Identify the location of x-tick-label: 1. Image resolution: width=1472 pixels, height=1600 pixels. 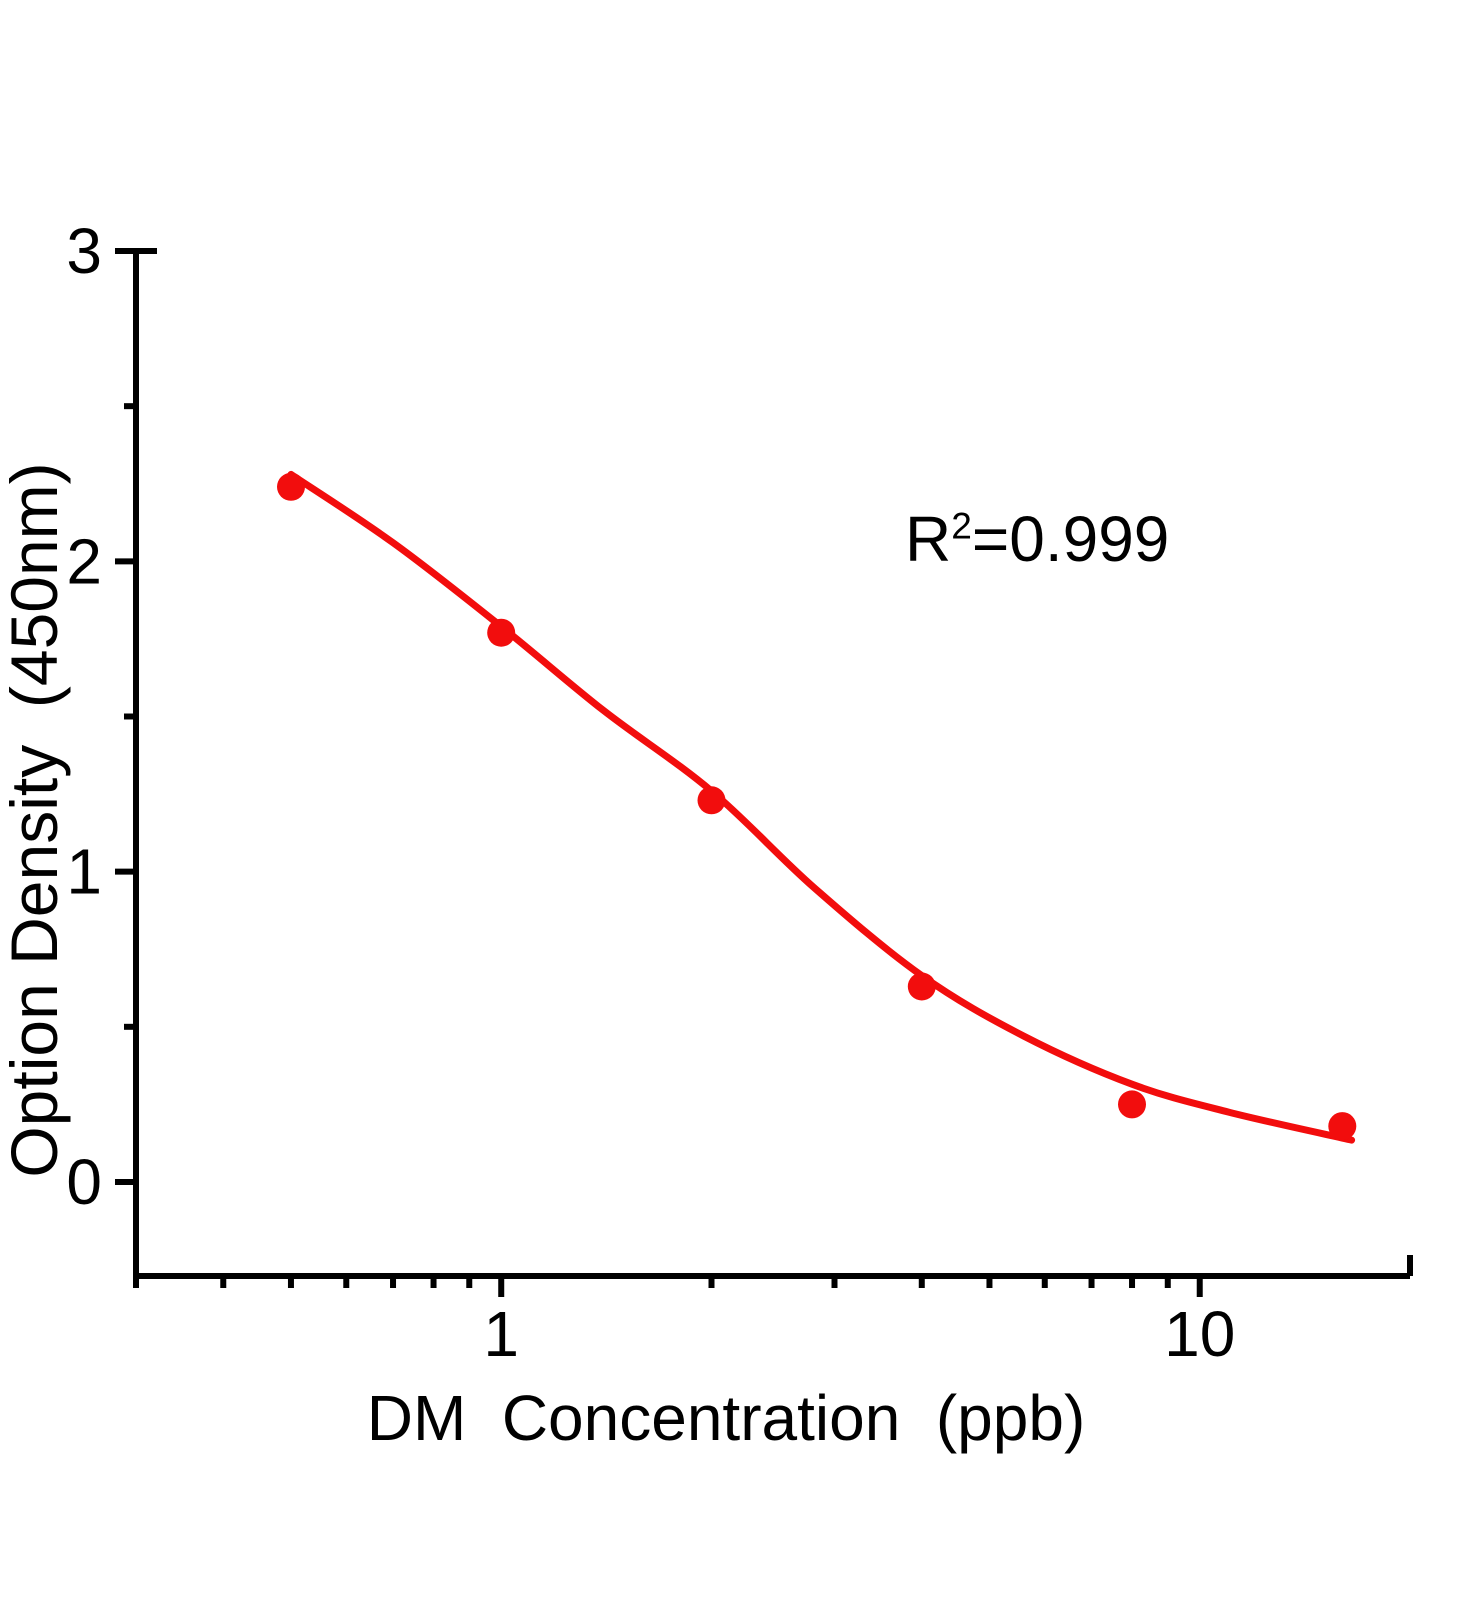
(501, 1334).